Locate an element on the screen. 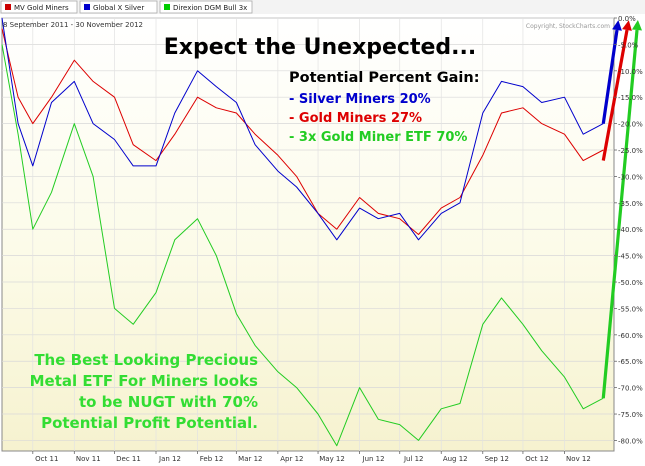  y-tick-label: -30.0% is located at coordinates (630, 177).